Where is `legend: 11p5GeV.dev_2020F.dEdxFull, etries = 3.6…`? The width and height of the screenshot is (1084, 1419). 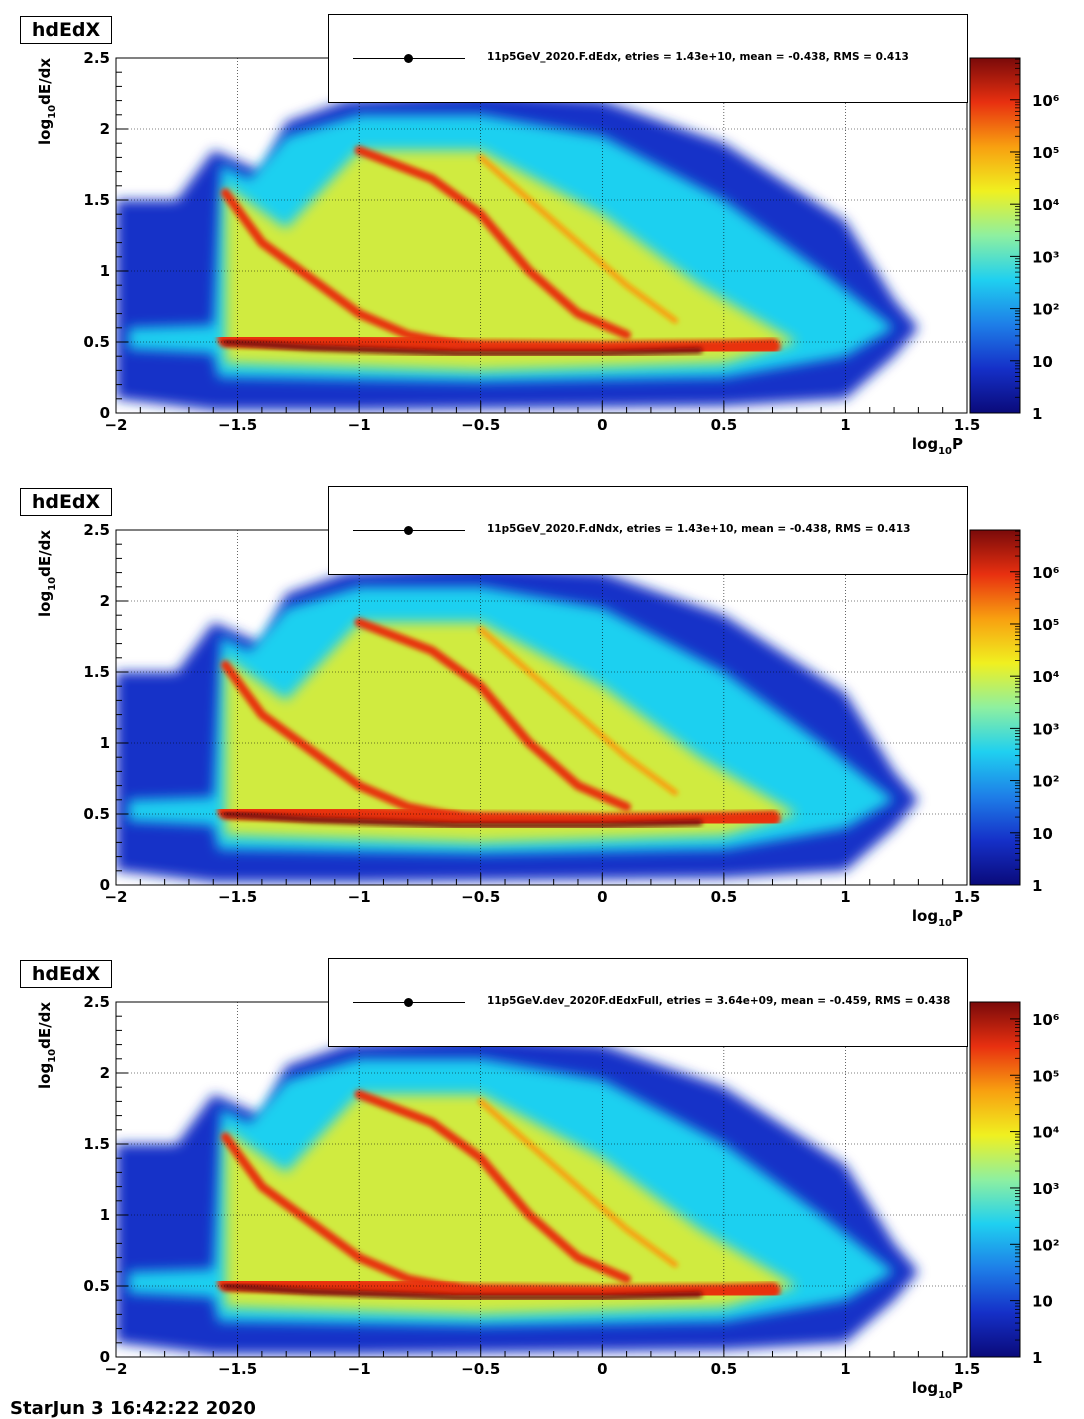 legend: 11p5GeV.dev_2020F.dEdxFull, etries = 3.6… is located at coordinates (648, 1002).